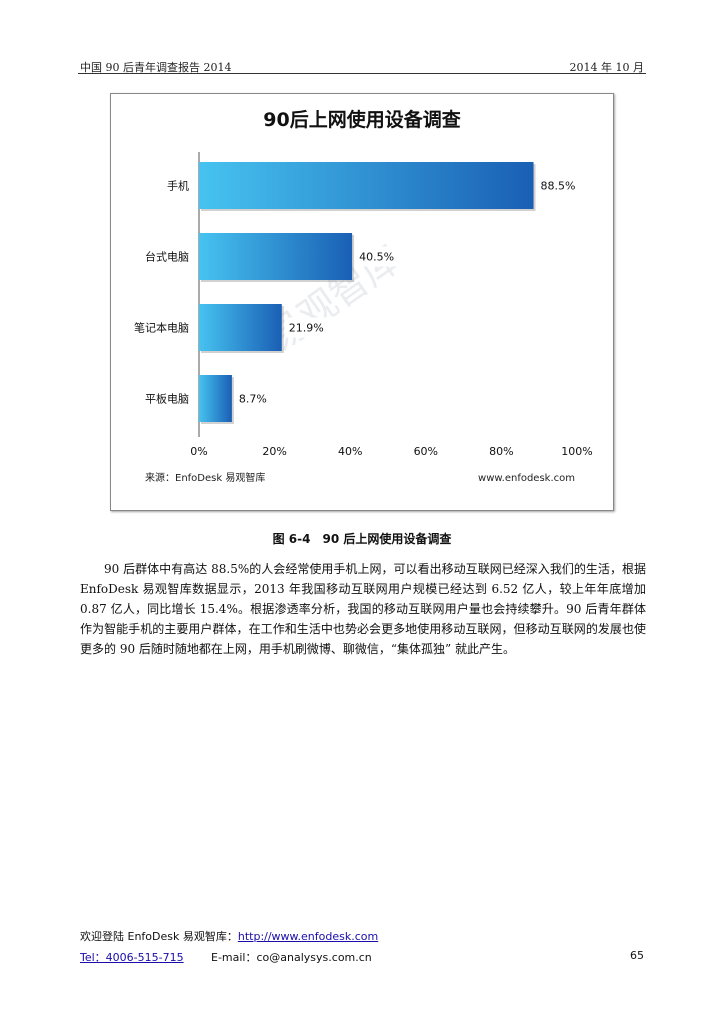 This screenshot has width=724, height=1024. What do you see at coordinates (362, 119) in the screenshot?
I see `chart-title: 90后上网使用设备调查` at bounding box center [362, 119].